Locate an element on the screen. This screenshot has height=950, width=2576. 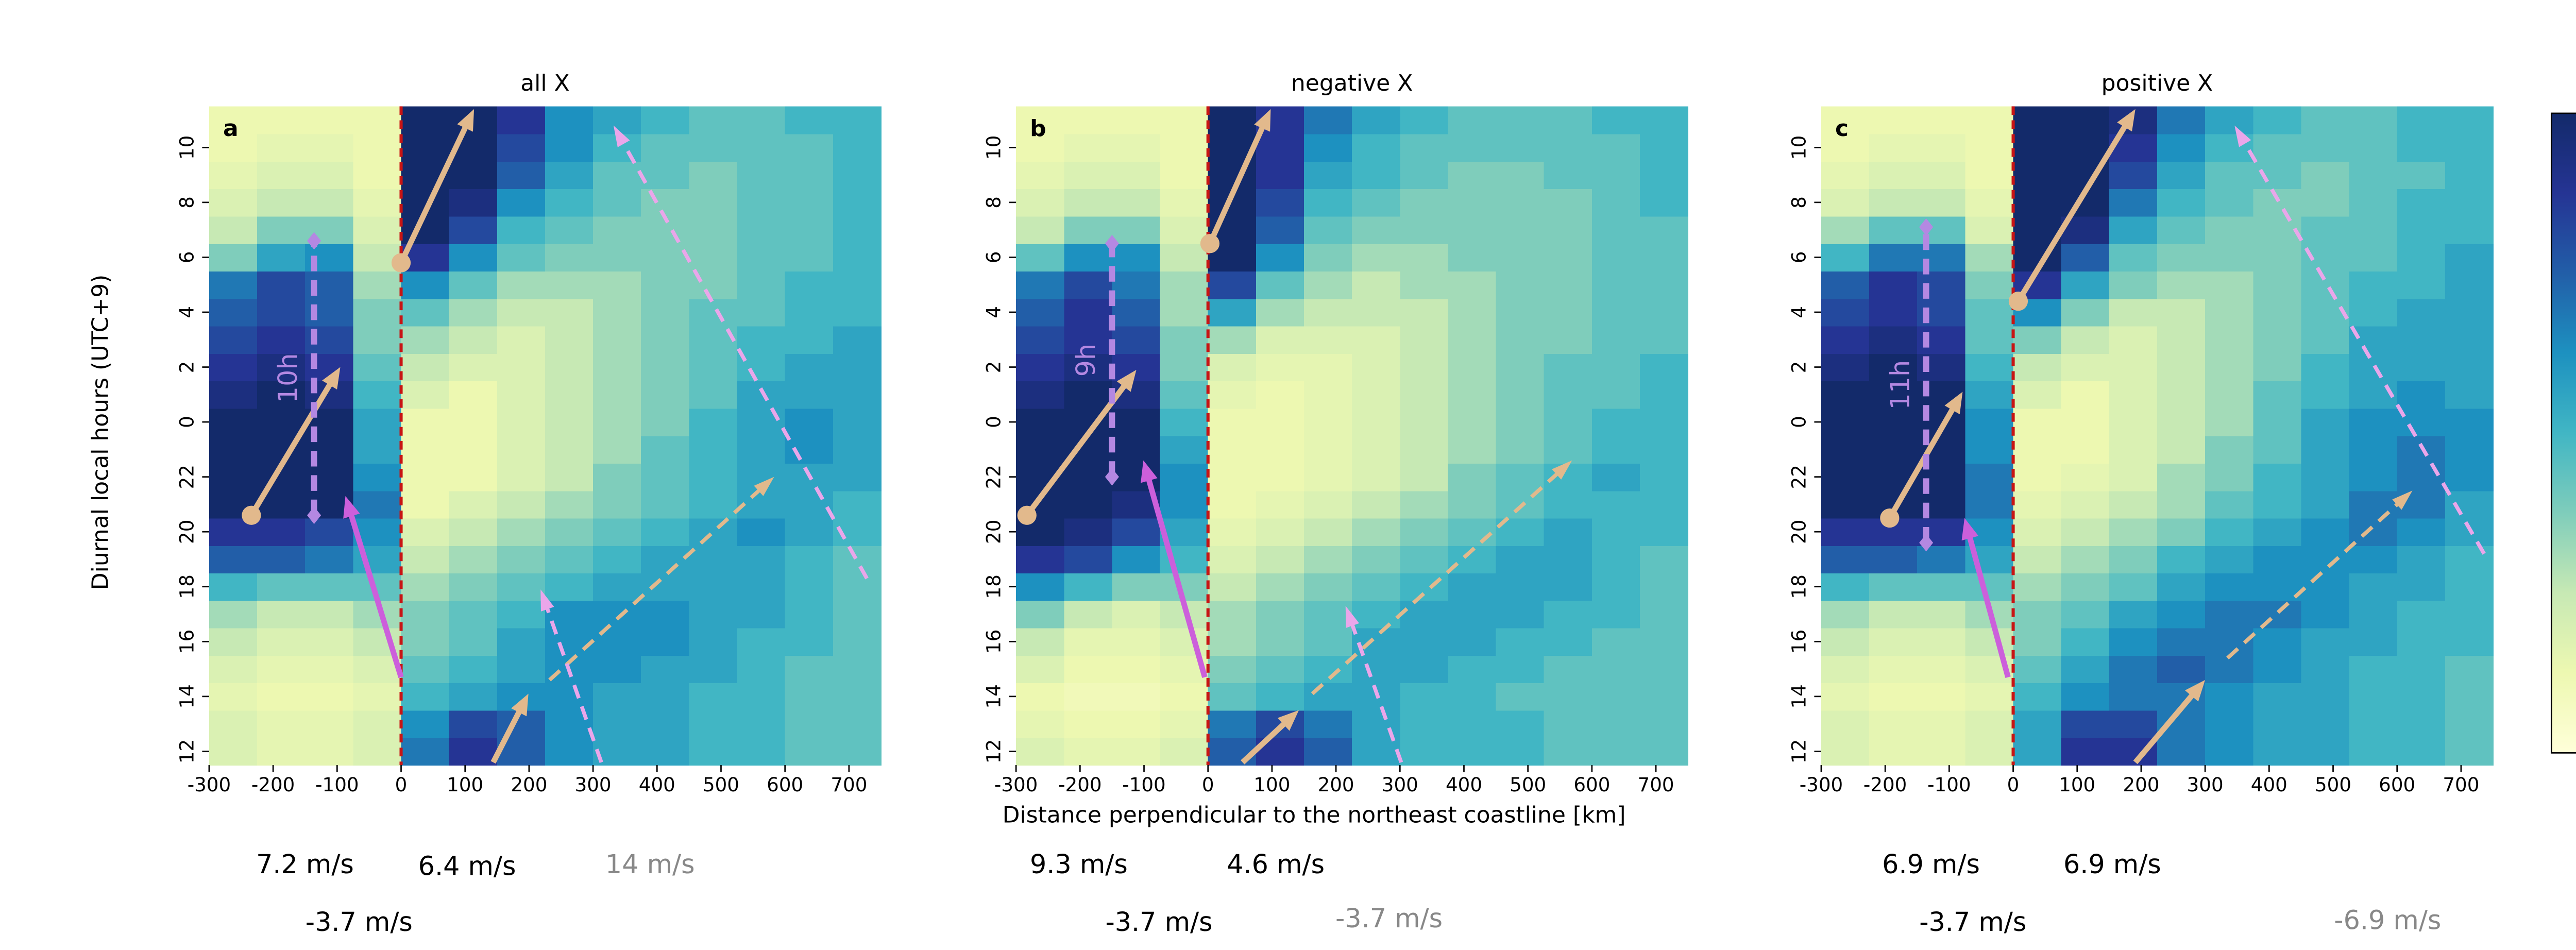
y-tick-label: 0 is located at coordinates (993, 422).